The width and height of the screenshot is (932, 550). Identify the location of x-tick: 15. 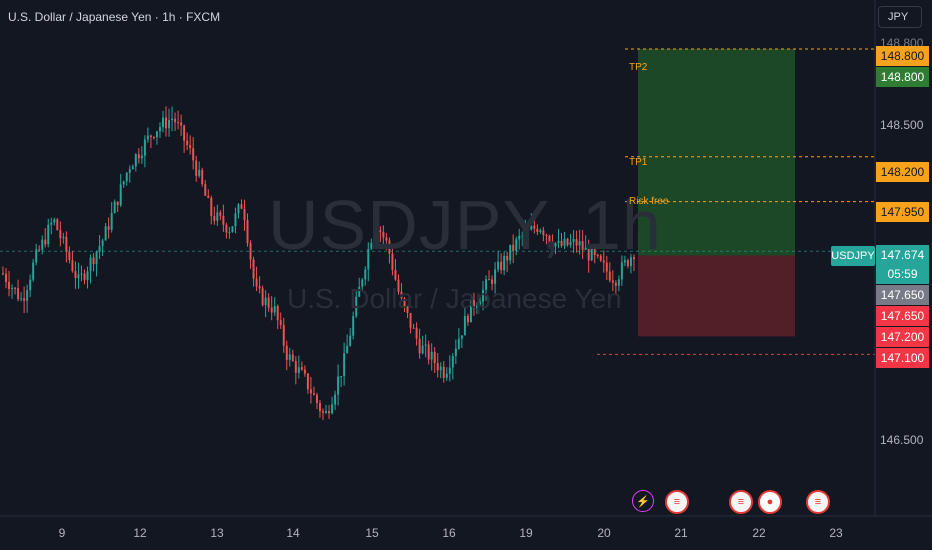
(372, 533).